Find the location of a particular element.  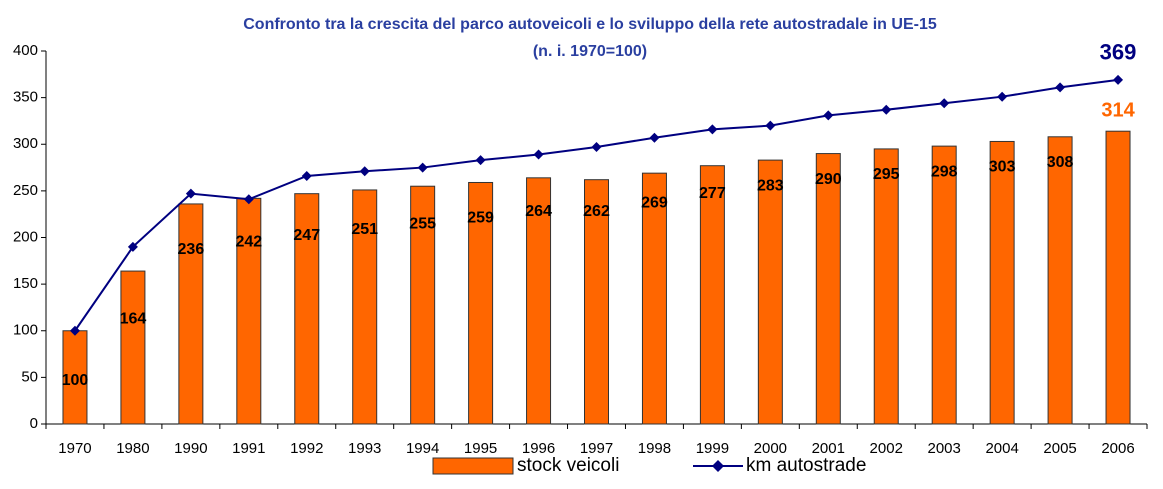

y-tick-label: 400 is located at coordinates (25, 50).